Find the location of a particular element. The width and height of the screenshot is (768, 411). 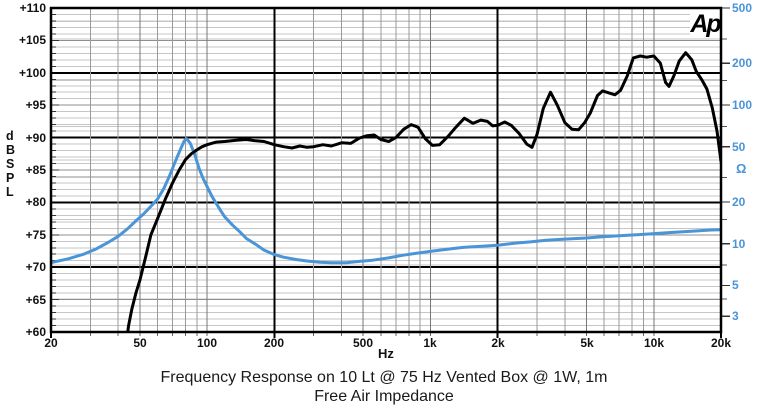

x-axis-tick-label: 1k is located at coordinates (430, 343).